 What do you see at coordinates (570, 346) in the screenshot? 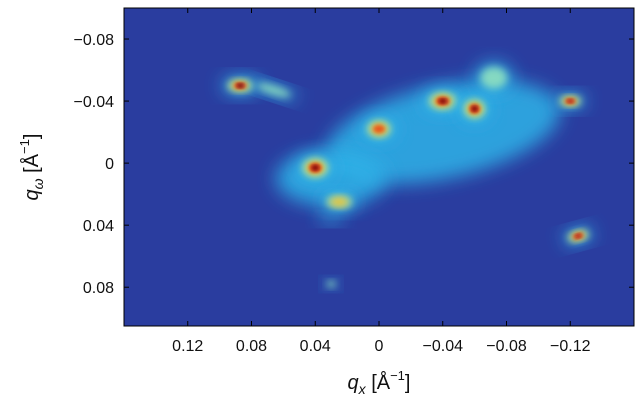
I see `x-tick-label: −0.12` at bounding box center [570, 346].